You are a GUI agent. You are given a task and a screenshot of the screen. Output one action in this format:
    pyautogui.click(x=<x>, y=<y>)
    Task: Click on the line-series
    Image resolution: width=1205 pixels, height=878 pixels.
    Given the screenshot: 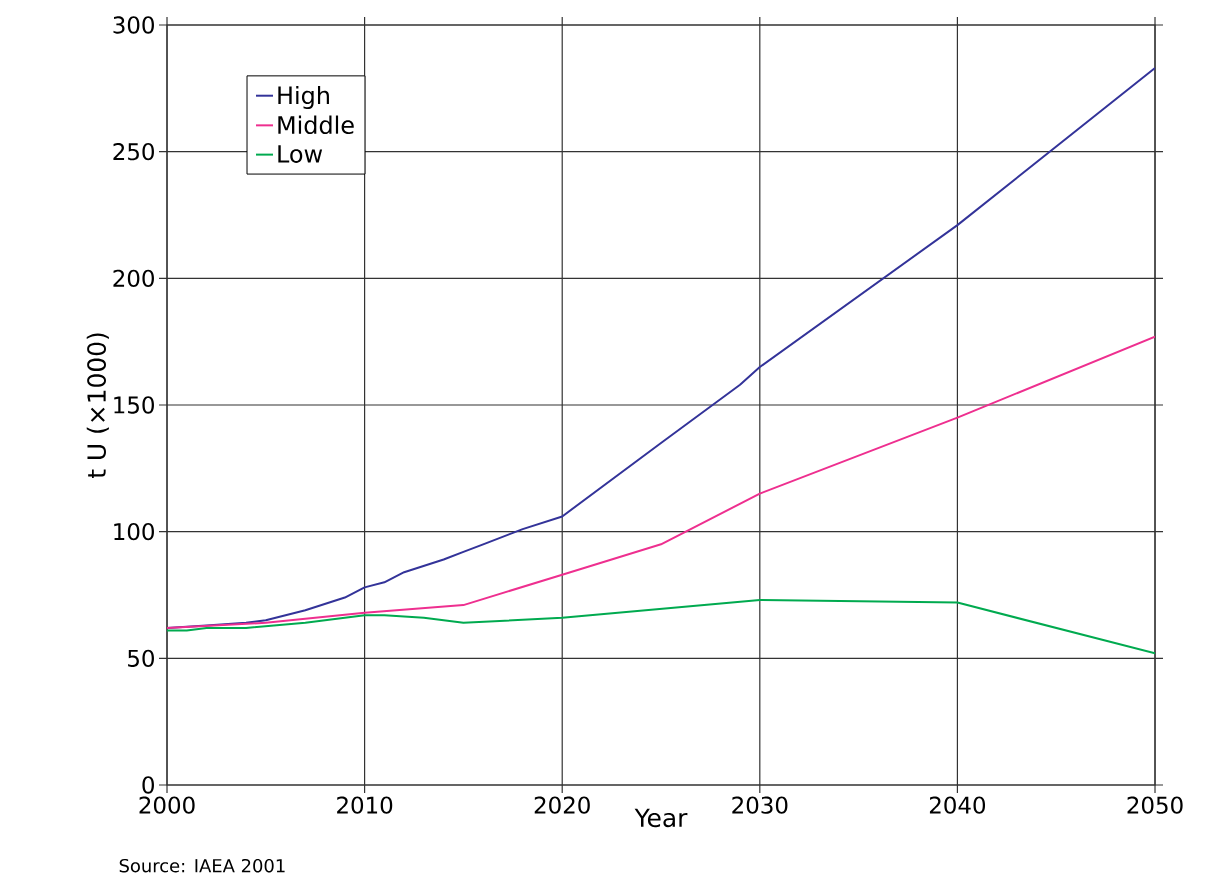 What is the action you would take?
    pyautogui.click(x=661, y=627)
    